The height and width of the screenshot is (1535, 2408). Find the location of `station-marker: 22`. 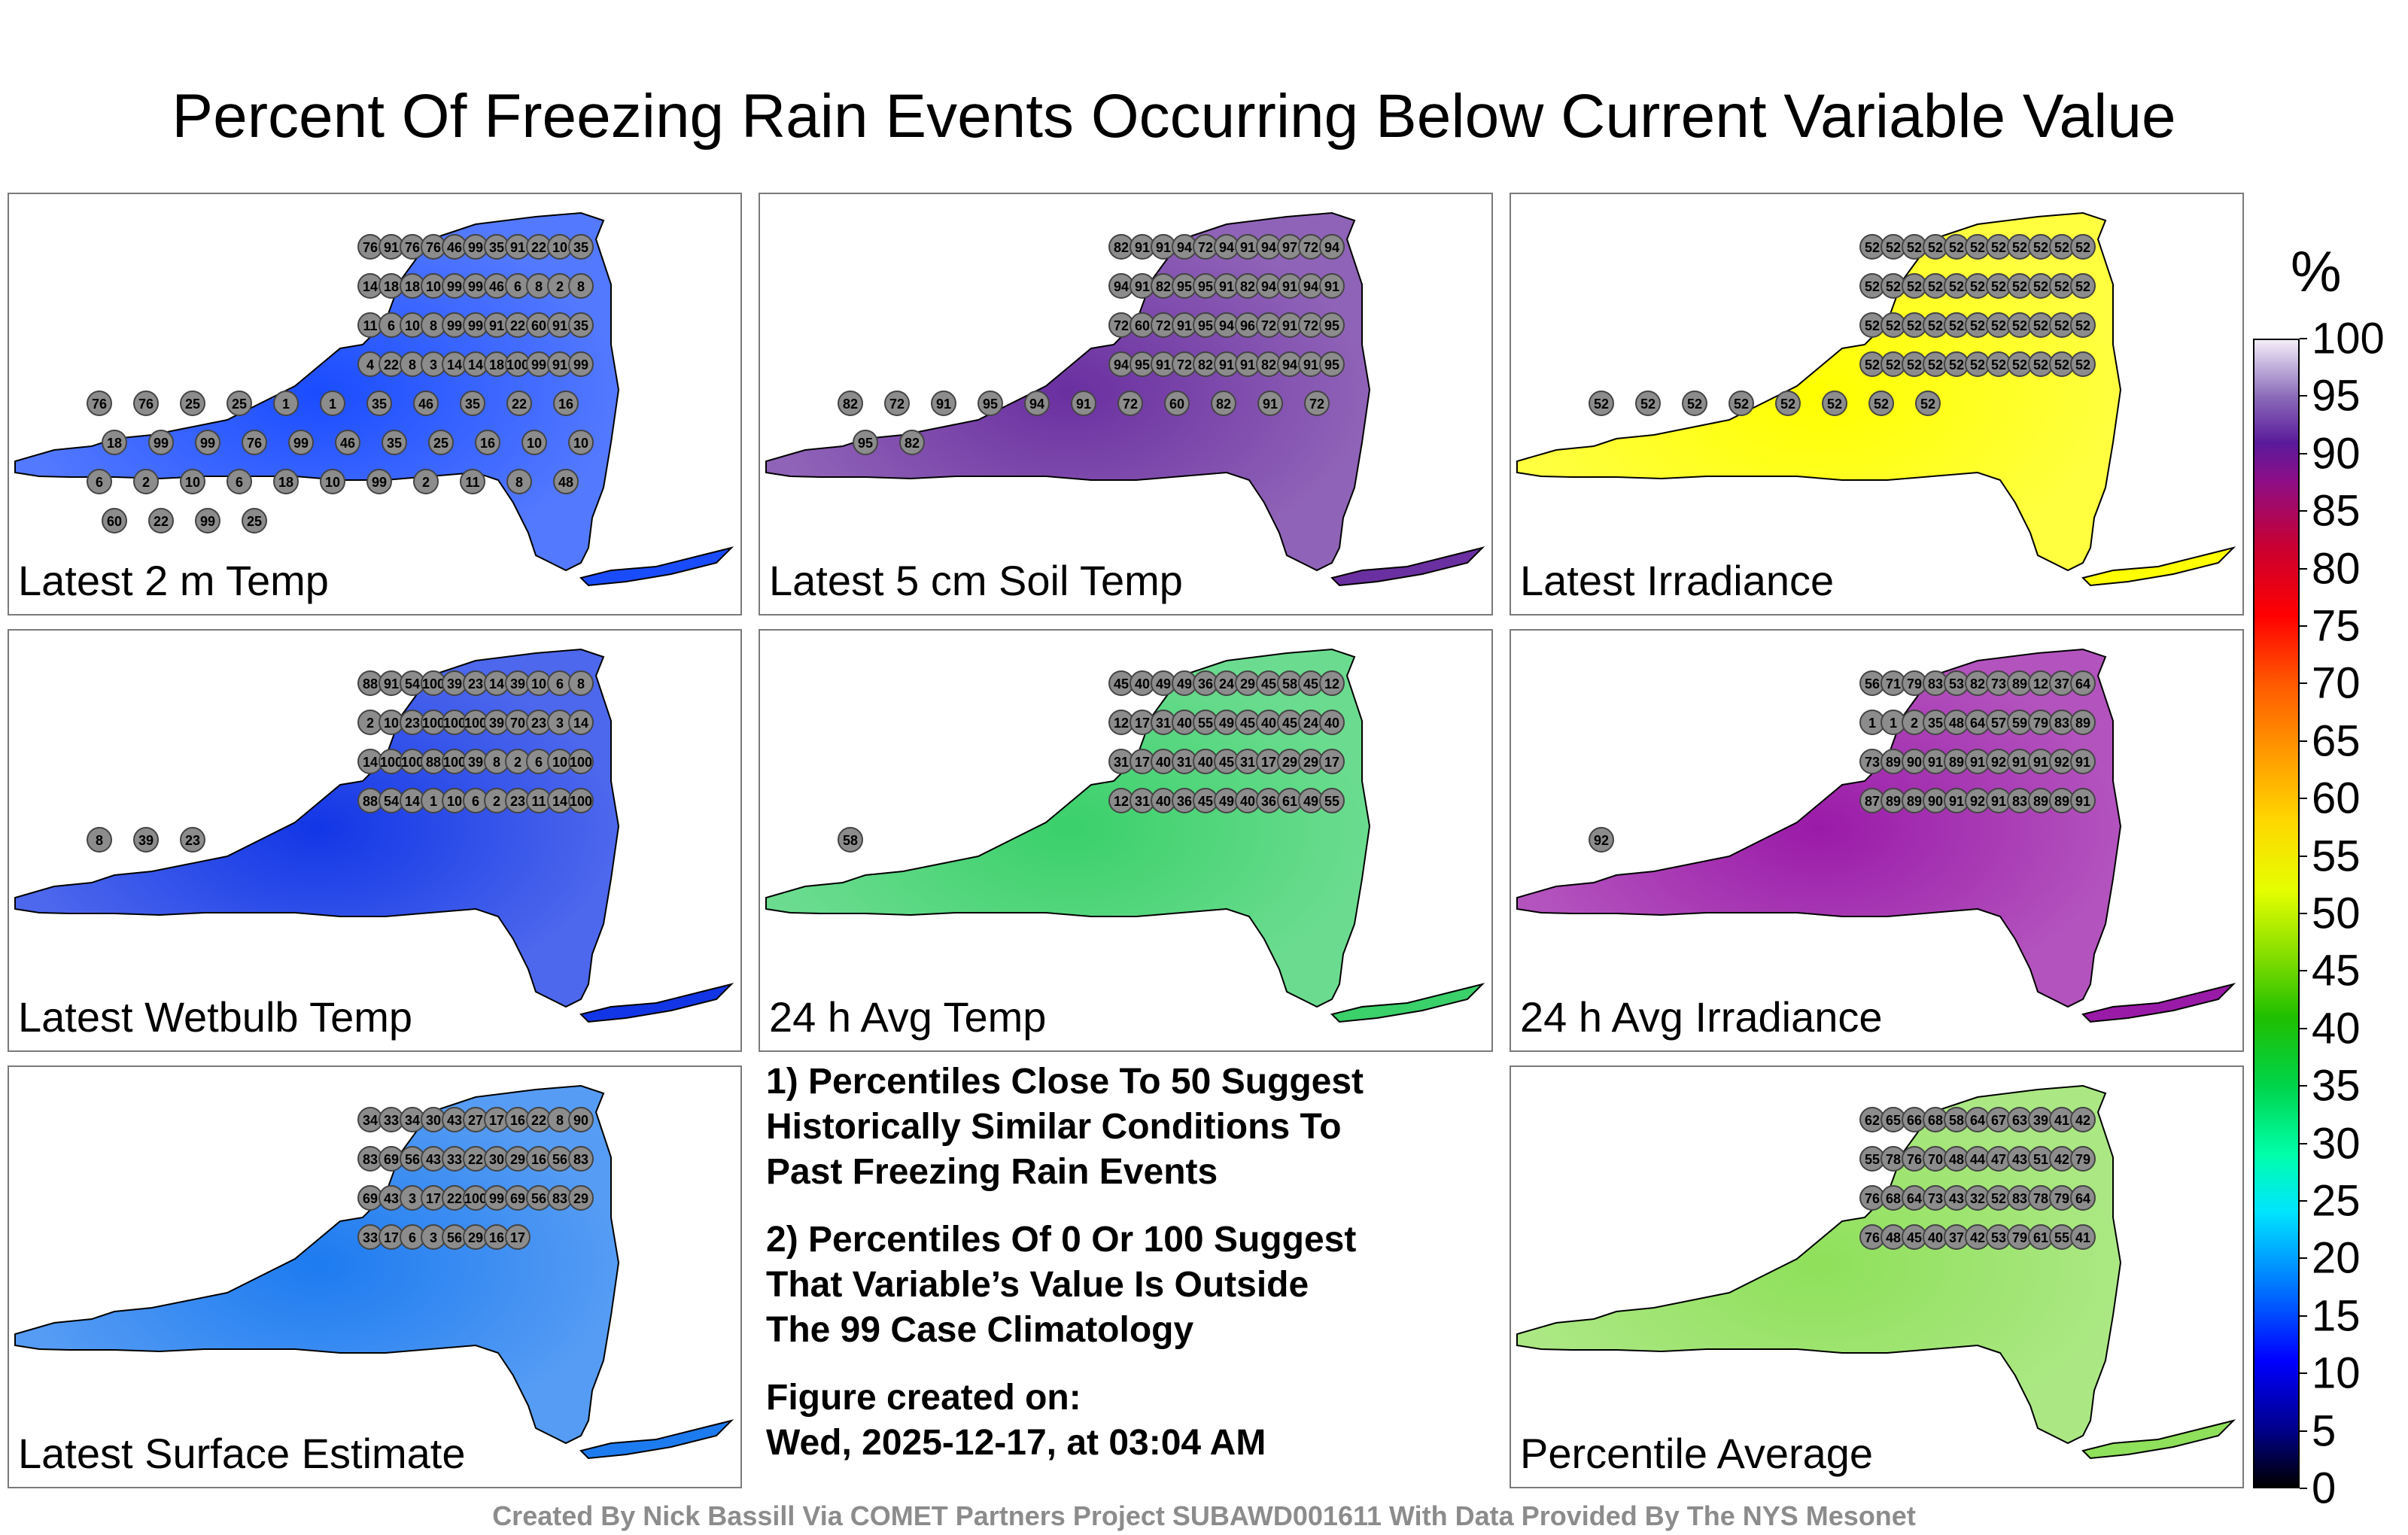

station-marker: 22 is located at coordinates (161, 520).